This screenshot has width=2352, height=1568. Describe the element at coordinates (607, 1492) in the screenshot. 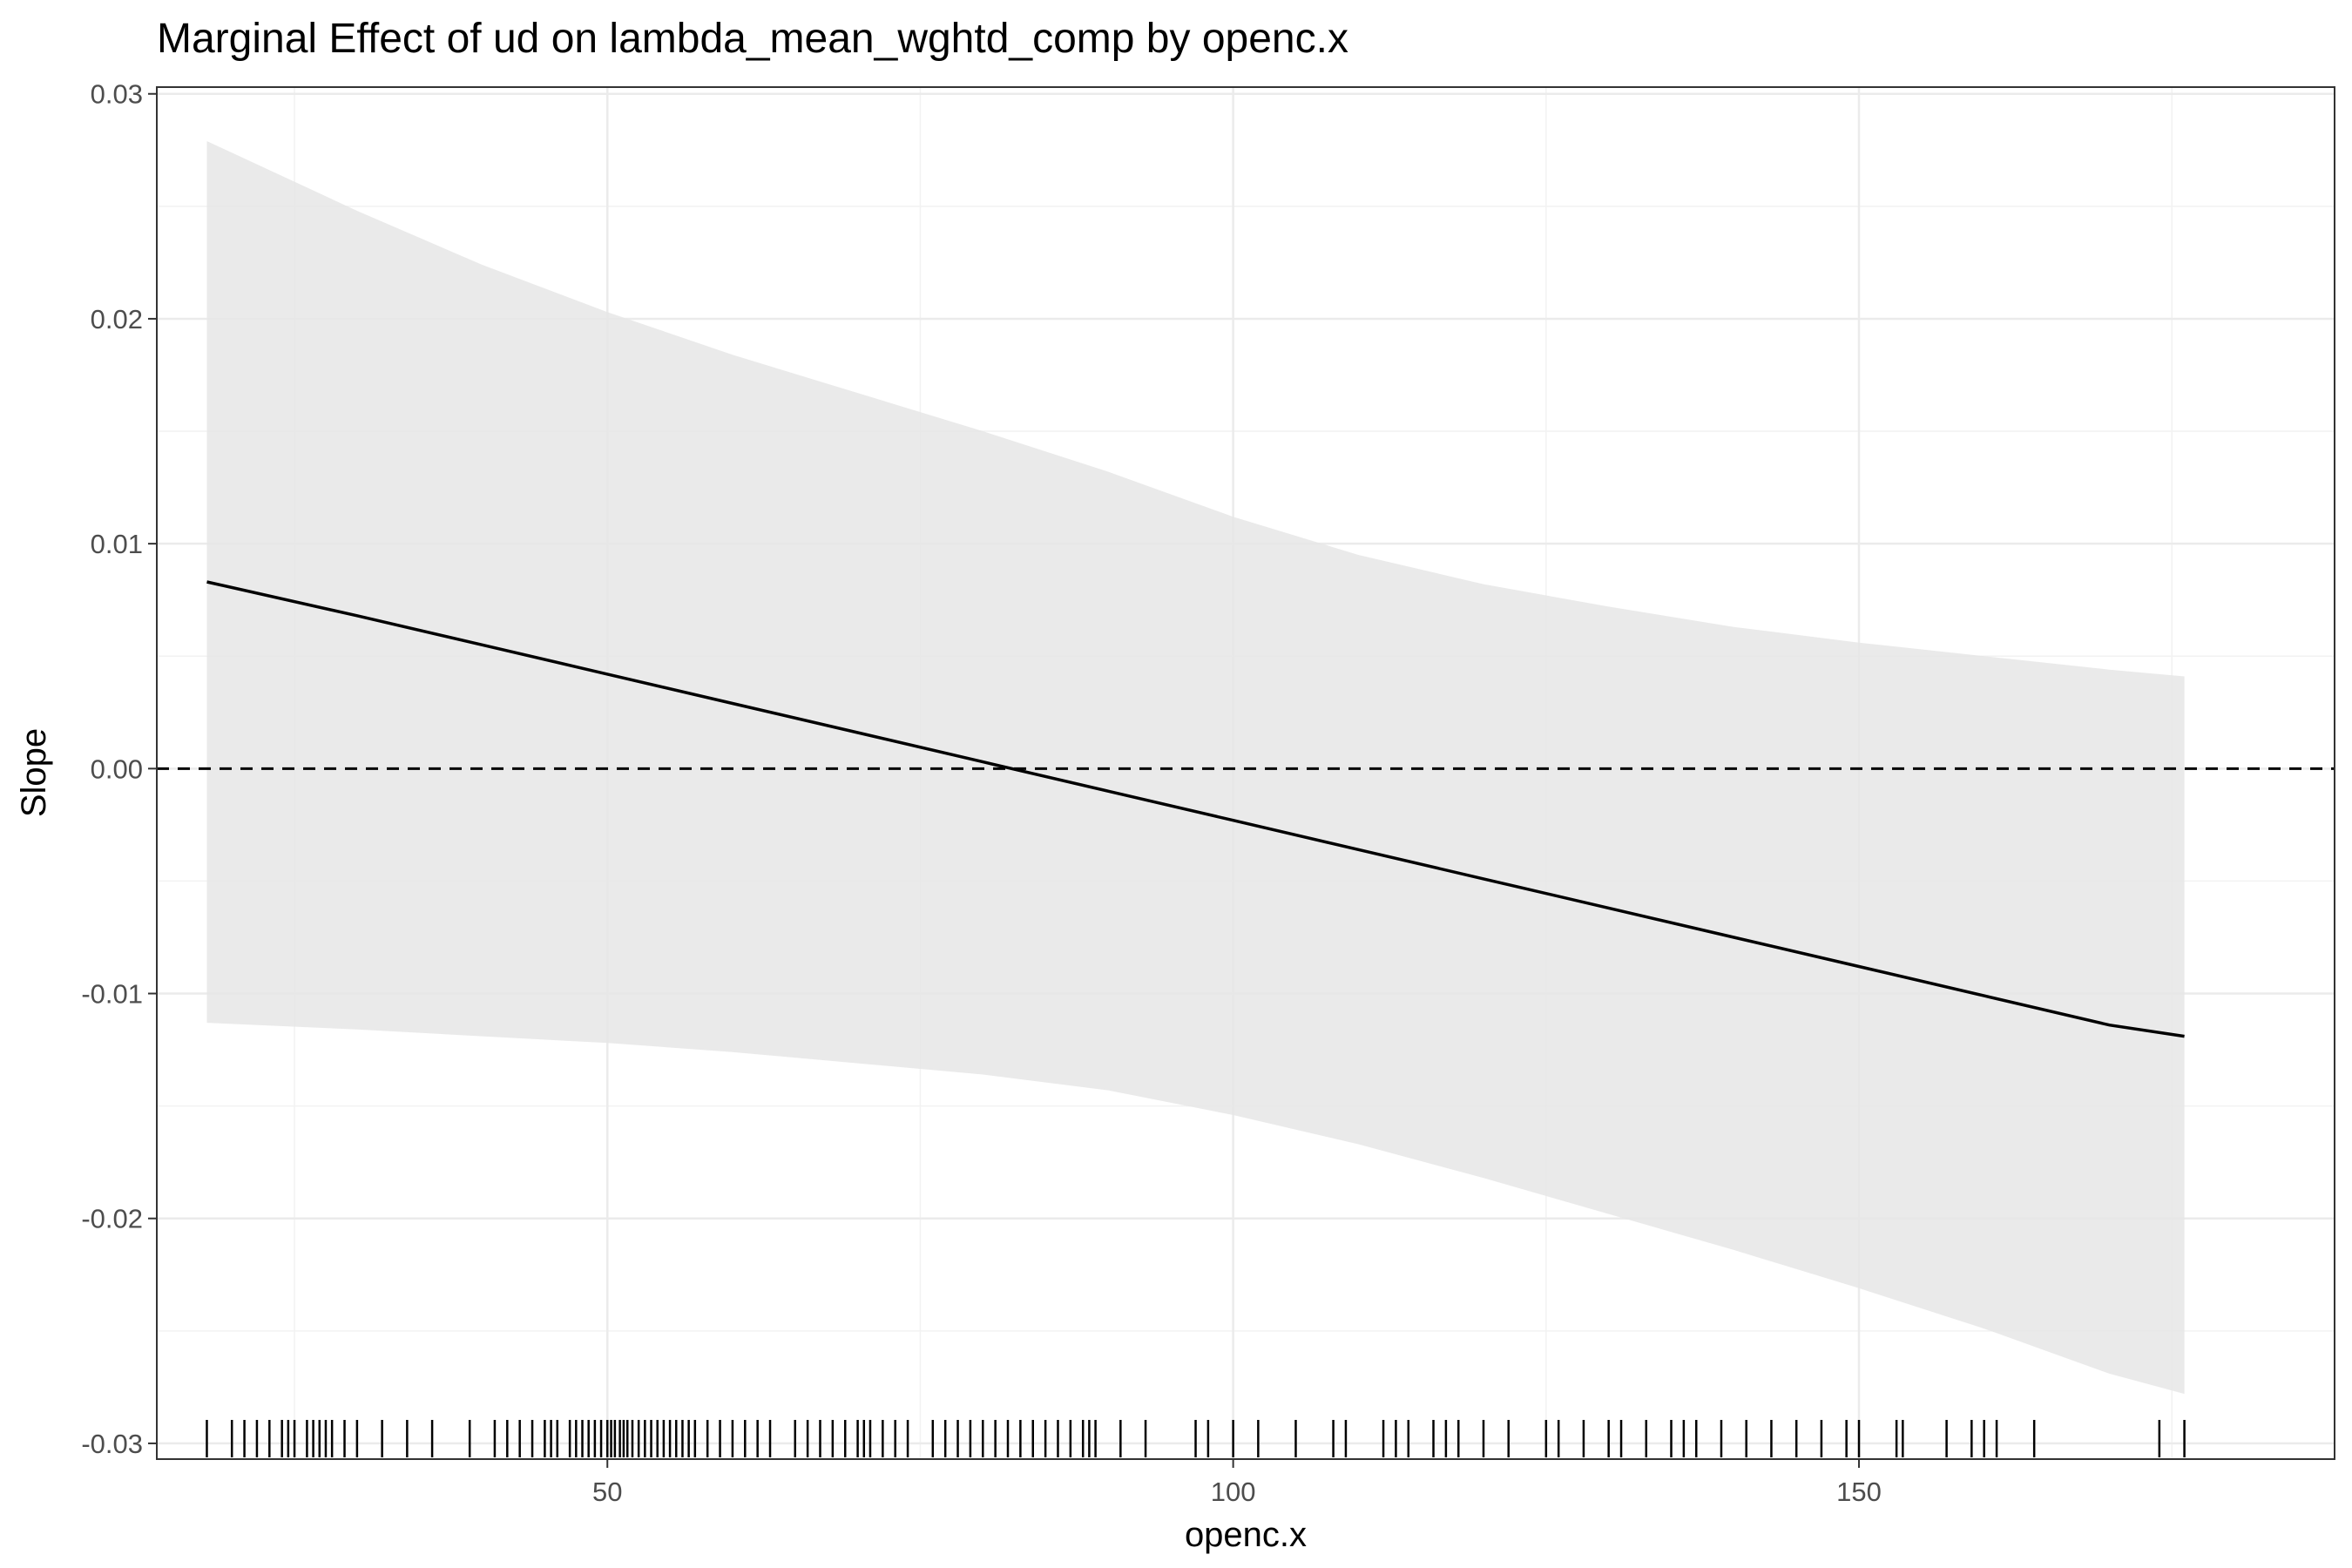

I see `x-tick-label: 50` at that location.